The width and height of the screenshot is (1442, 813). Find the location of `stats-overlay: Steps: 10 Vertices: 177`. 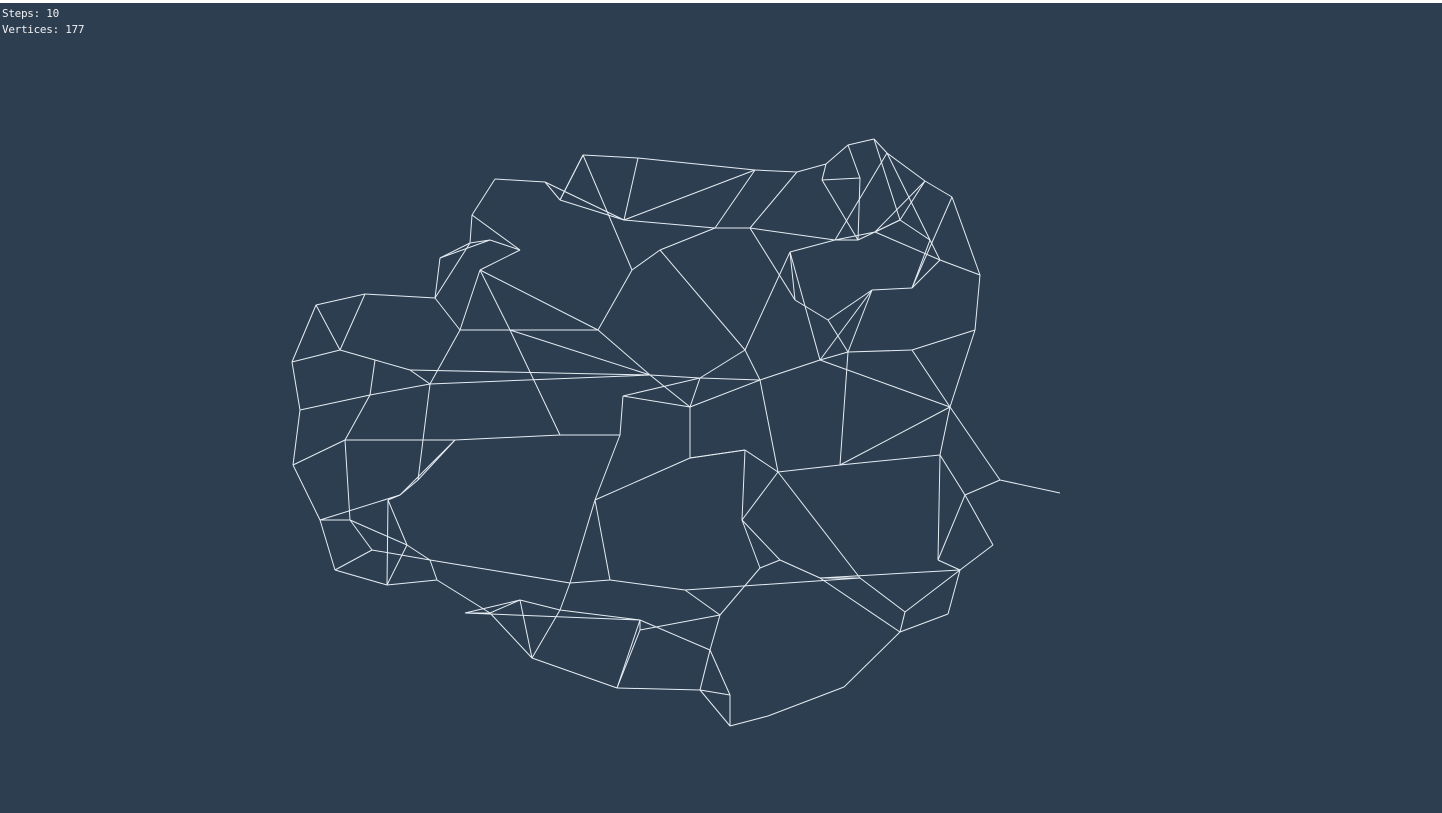

stats-overlay: Steps: 10 Vertices: 177 is located at coordinates (43, 22).